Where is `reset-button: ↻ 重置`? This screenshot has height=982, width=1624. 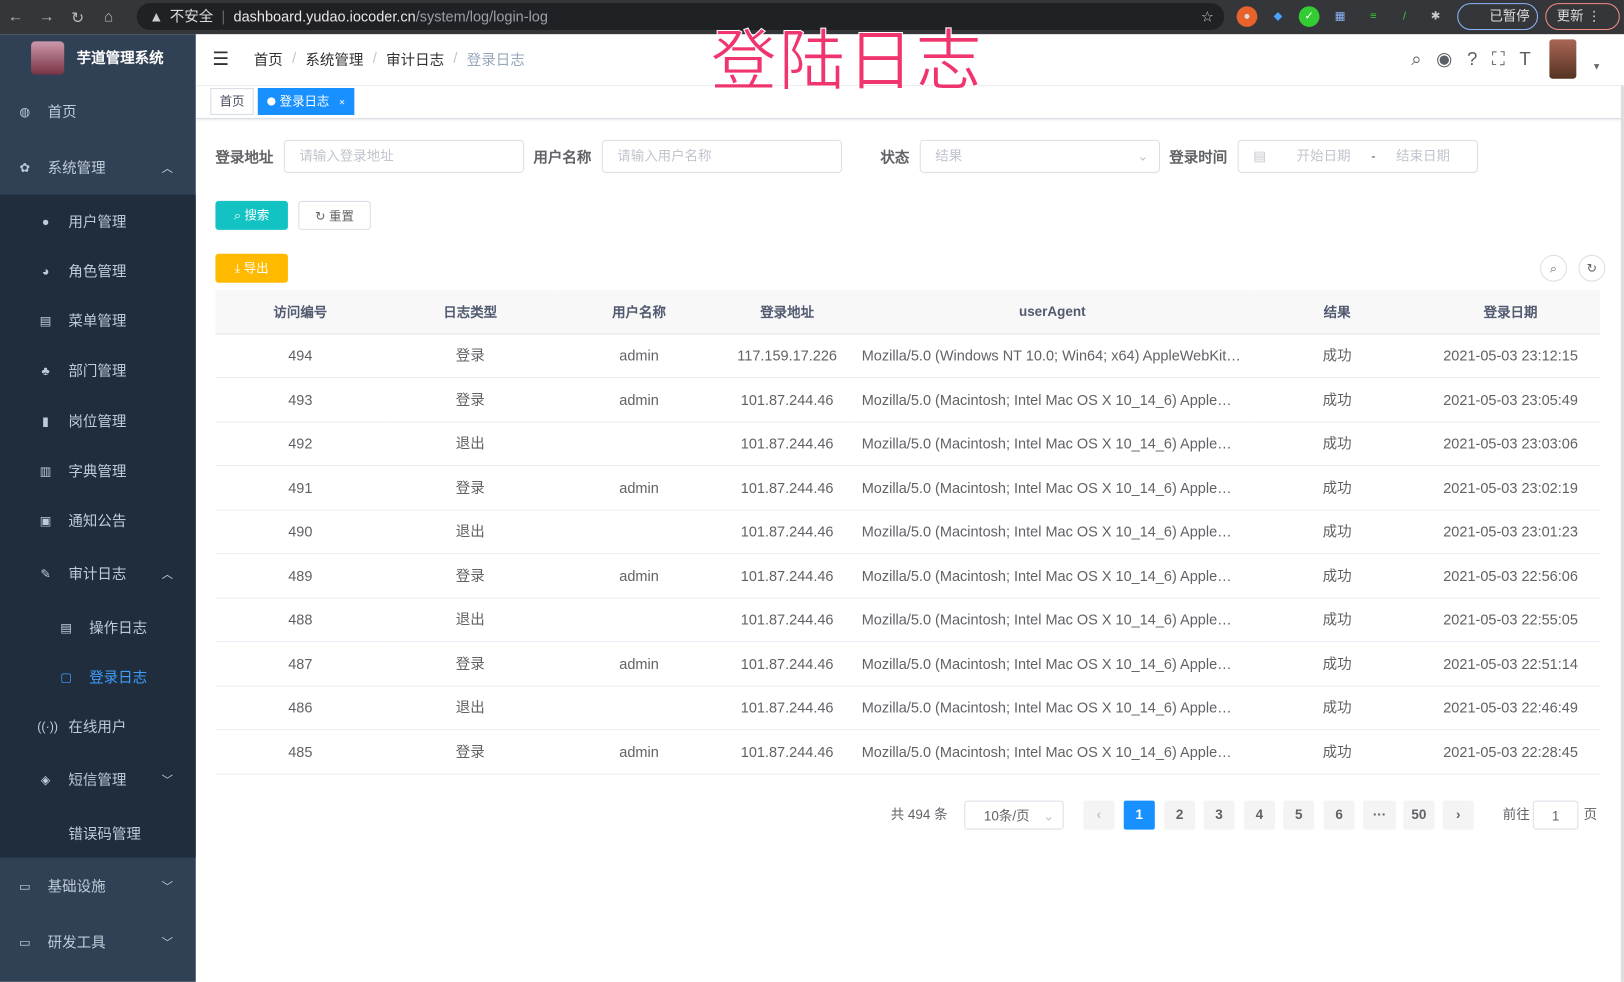 reset-button: ↻ 重置 is located at coordinates (334, 215).